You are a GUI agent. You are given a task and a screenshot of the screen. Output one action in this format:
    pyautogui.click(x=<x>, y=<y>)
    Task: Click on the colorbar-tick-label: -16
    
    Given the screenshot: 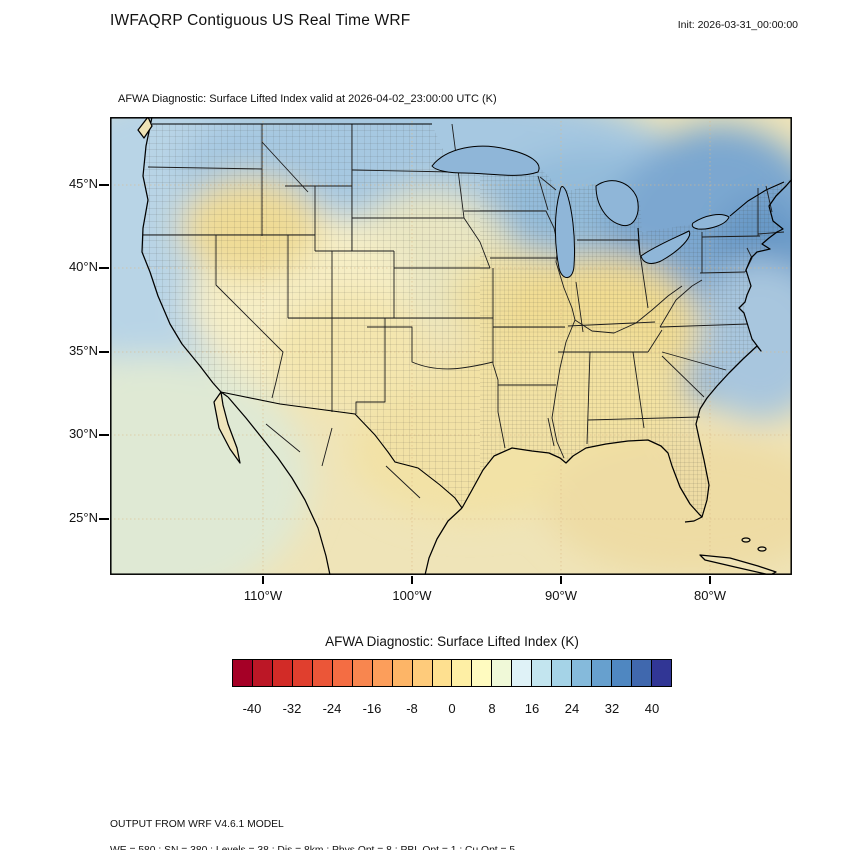 What is the action you would take?
    pyautogui.click(x=372, y=708)
    